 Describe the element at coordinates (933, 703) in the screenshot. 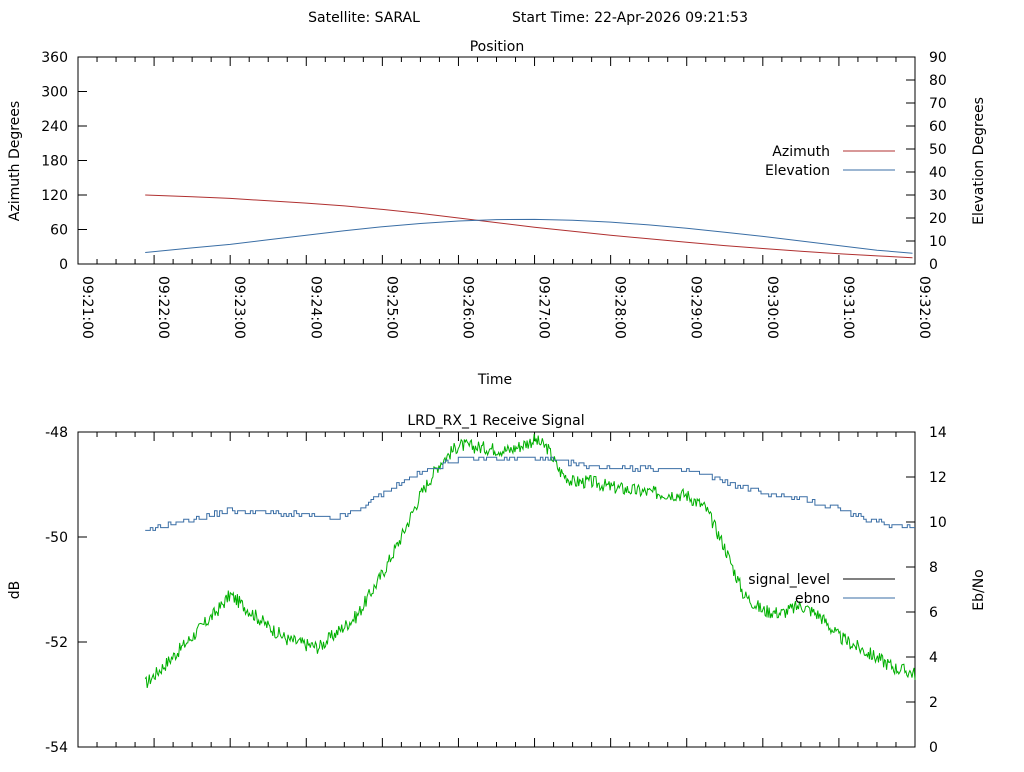

I see `y2-tick-label: 2` at that location.